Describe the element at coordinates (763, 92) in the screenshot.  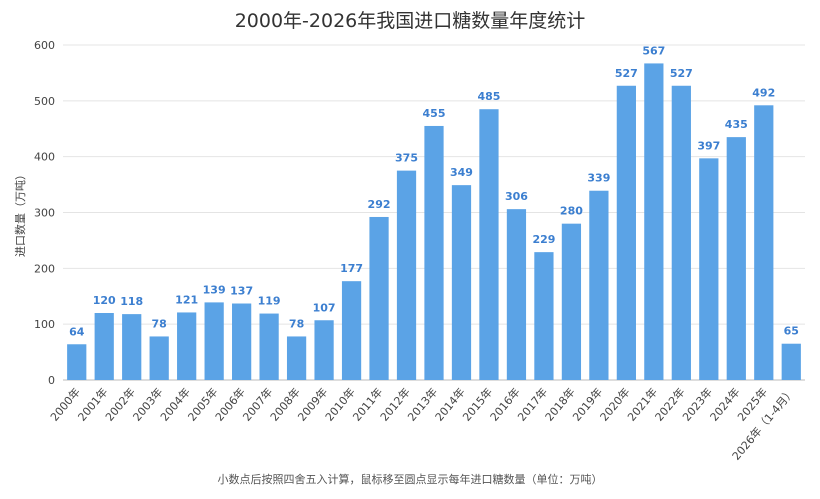
I see `data-label: 492` at that location.